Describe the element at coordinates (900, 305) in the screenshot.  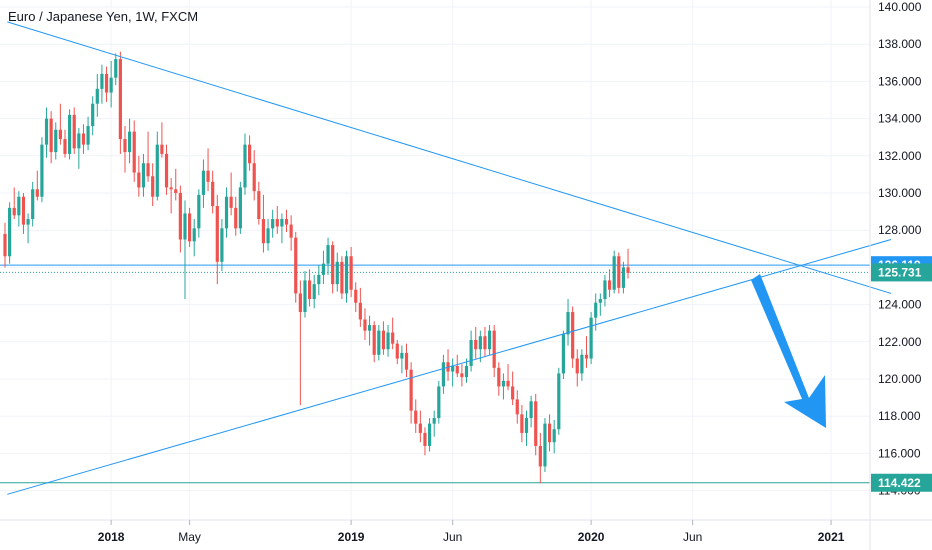
I see `price-tick-label: 124.000` at that location.